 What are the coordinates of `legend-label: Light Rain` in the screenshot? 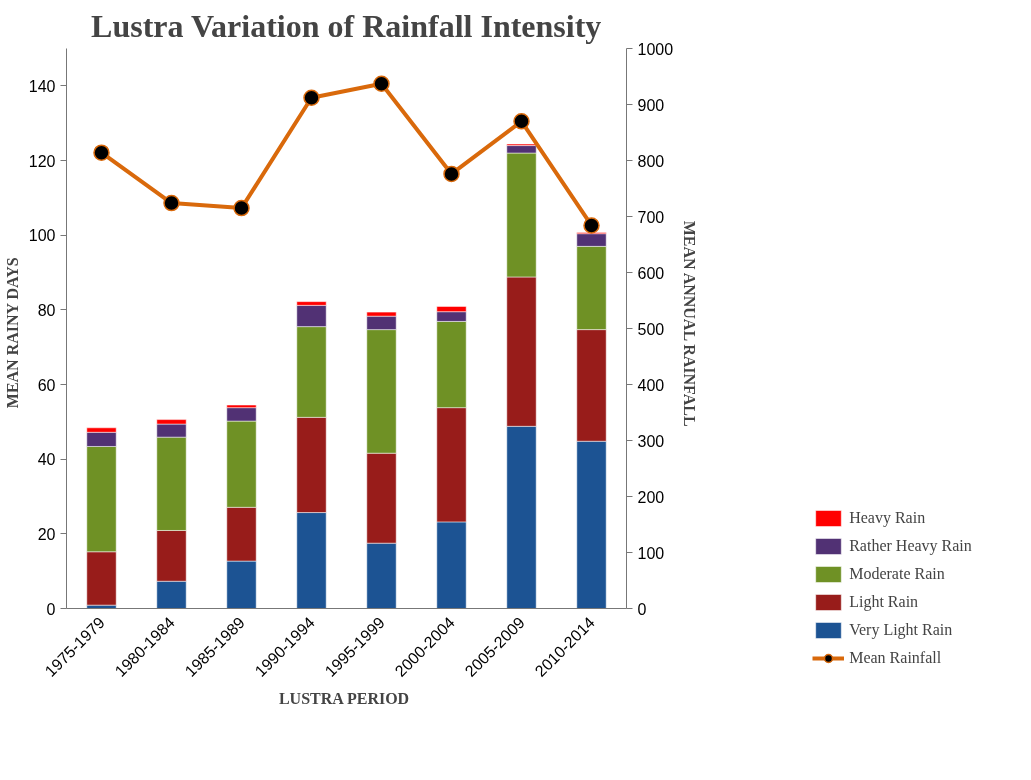 It's located at (884, 602).